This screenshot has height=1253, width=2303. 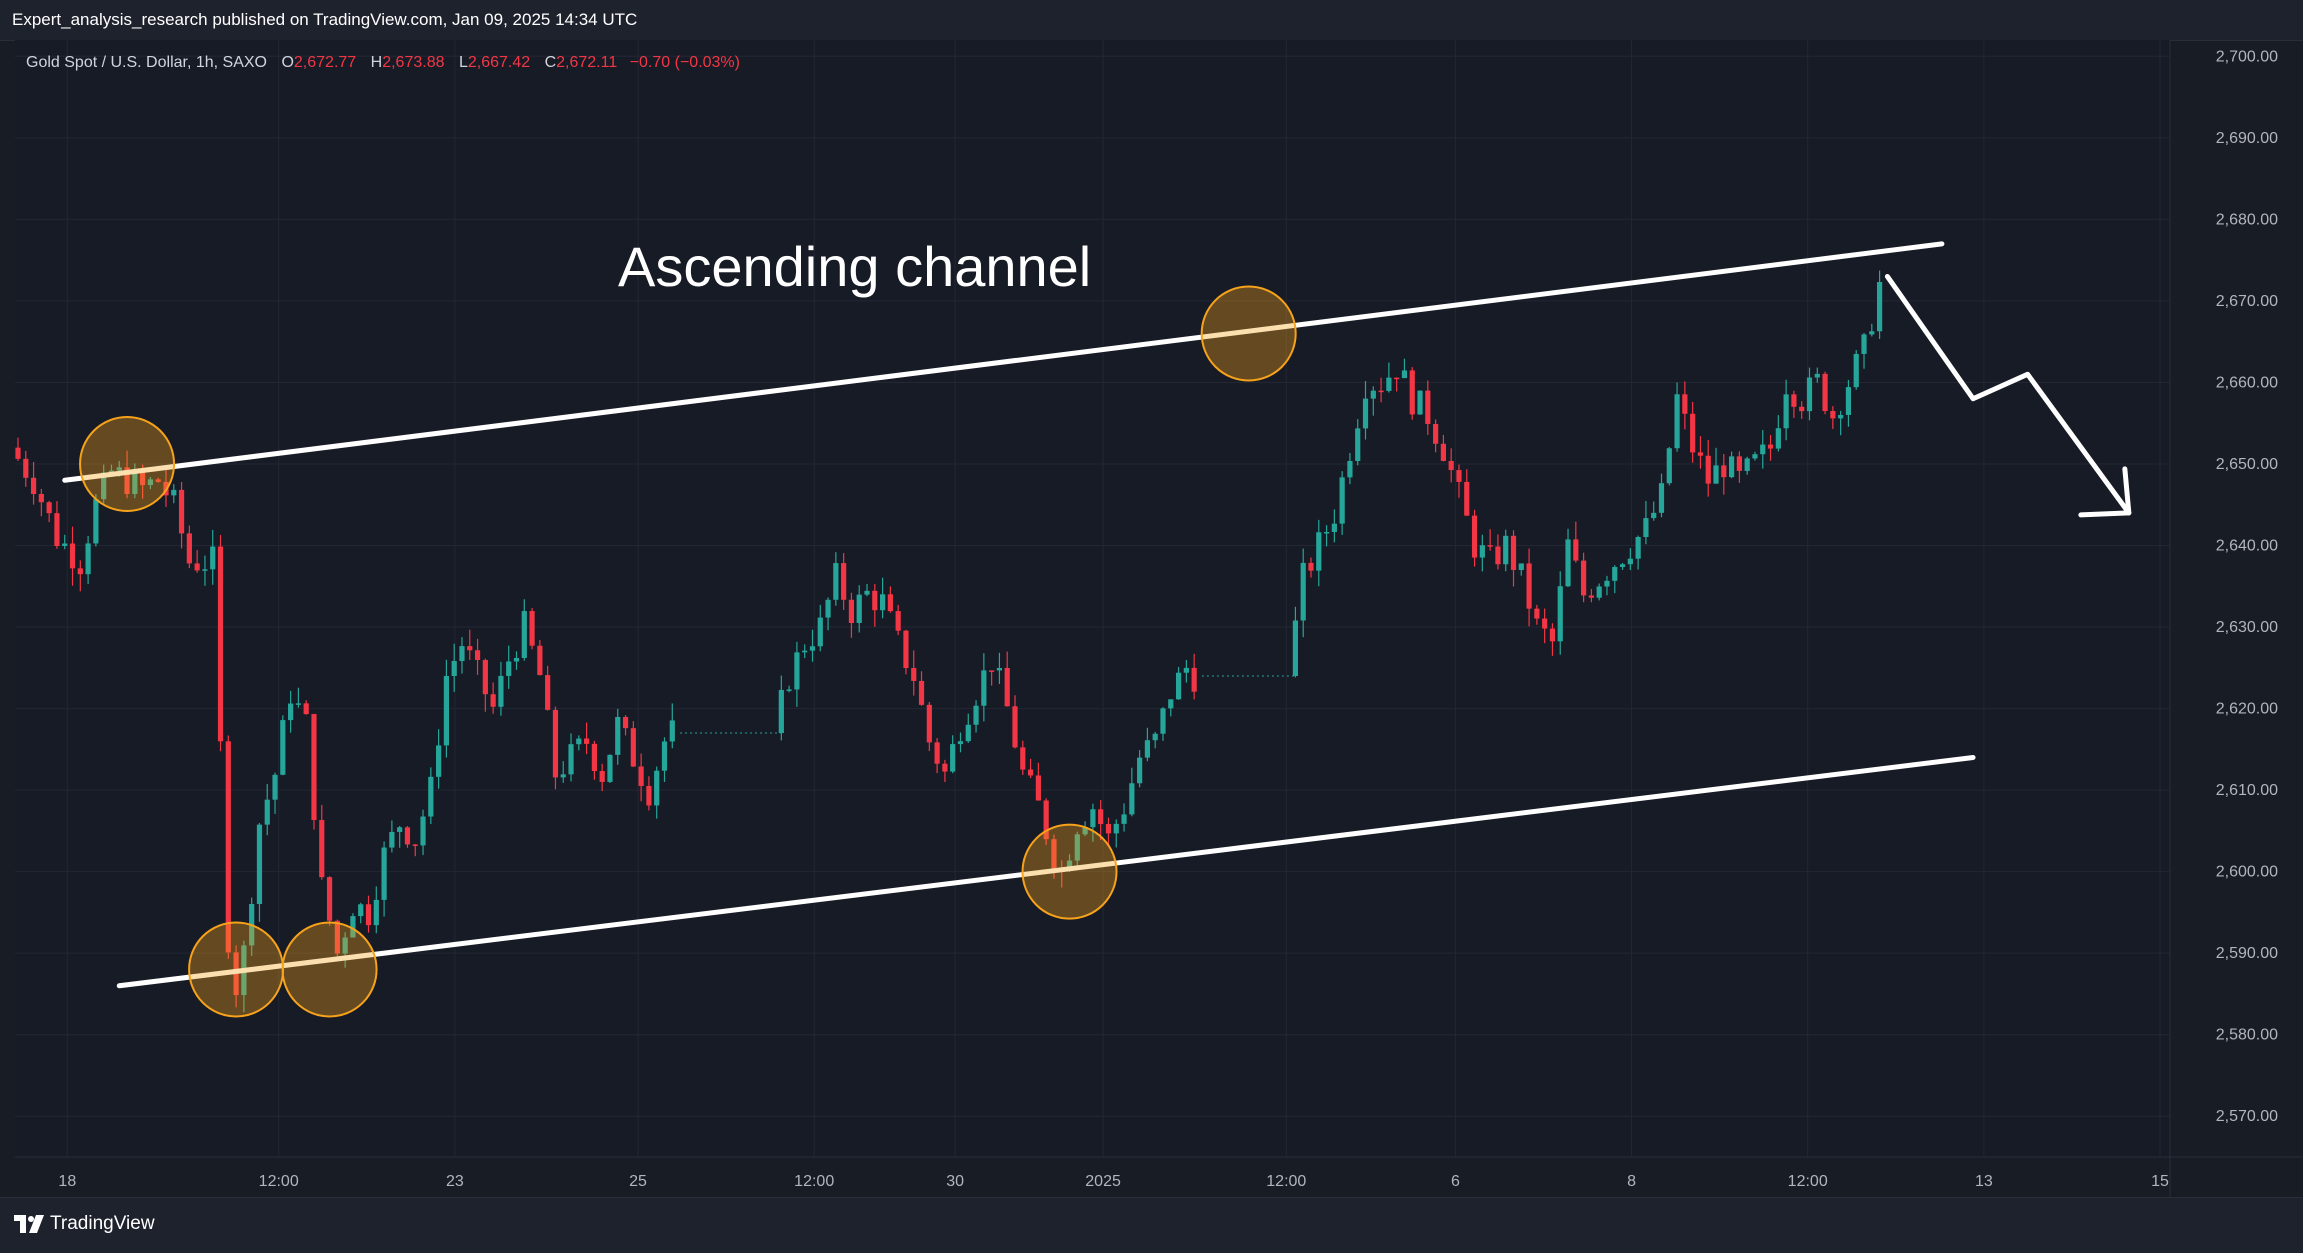 I want to click on price-tick-label: 2,580.00, so click(x=2247, y=1035).